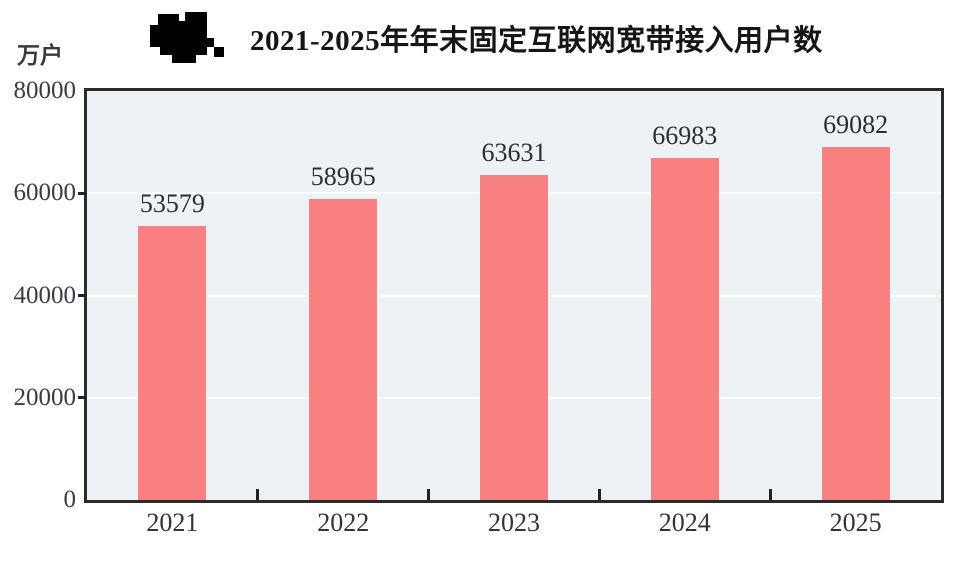 This screenshot has height=568, width=969. What do you see at coordinates (343, 349) in the screenshot?
I see `bar-2022` at bounding box center [343, 349].